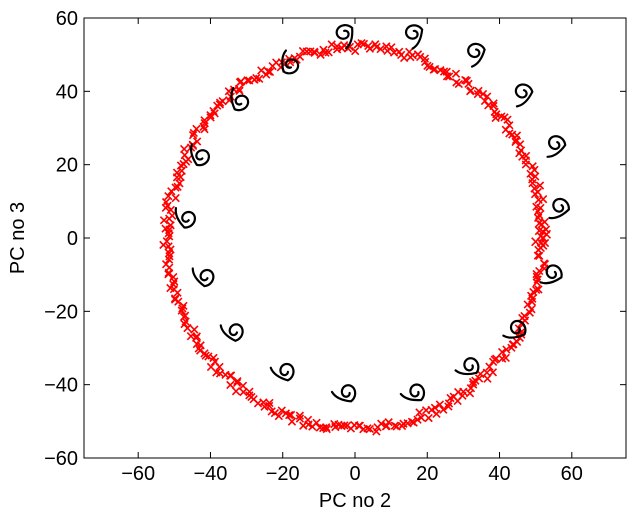  Describe the element at coordinates (61, 386) in the screenshot. I see `y-tick-label: −40` at that location.